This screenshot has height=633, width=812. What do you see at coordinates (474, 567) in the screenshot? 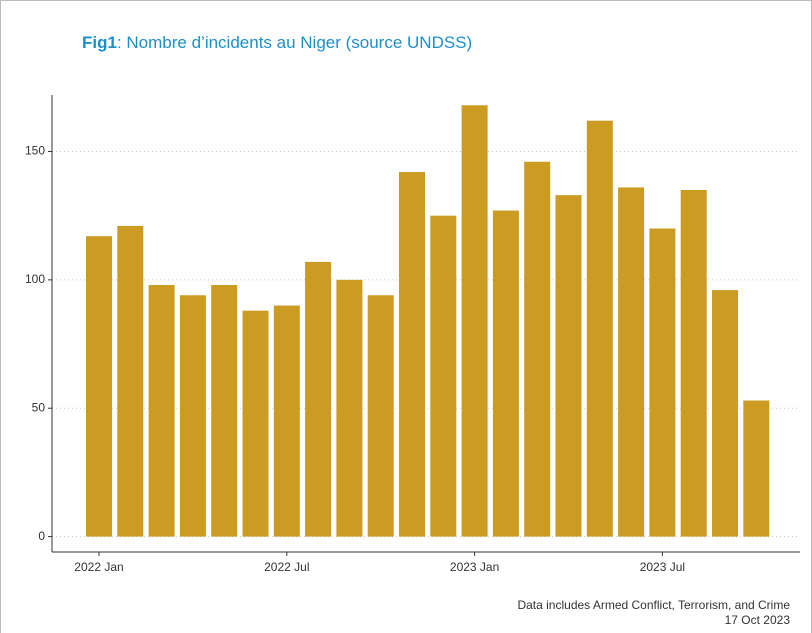
I see `x-tick-label: 2023 Jan` at bounding box center [474, 567].